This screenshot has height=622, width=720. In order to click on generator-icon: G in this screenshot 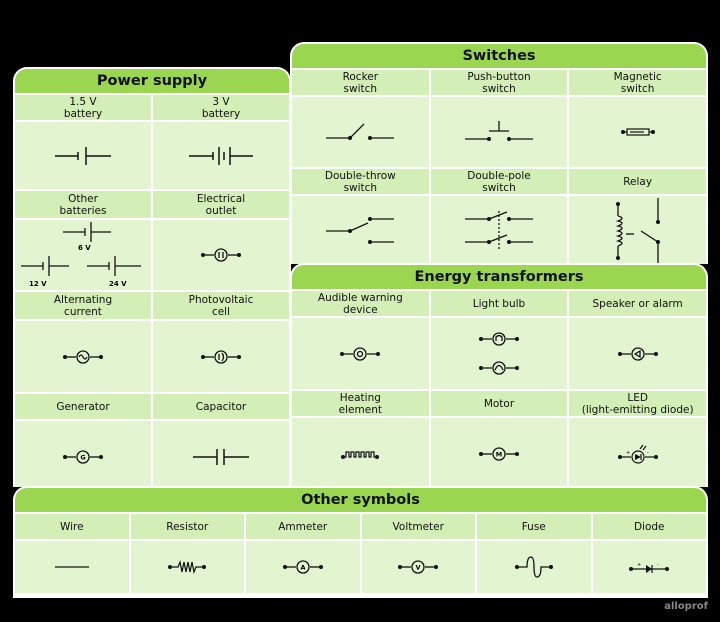, I will do `click(83, 454)`.